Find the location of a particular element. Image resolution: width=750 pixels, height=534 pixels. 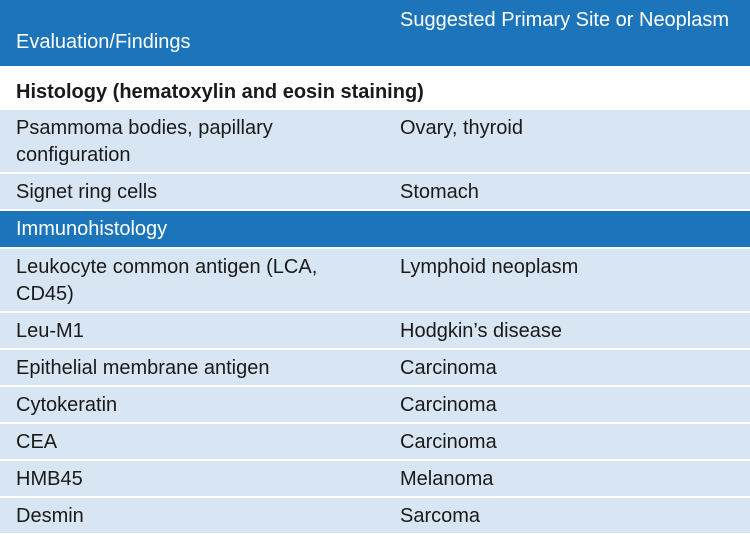

table-row: Cytokeratin Carcinoma is located at coordinates (375, 404).